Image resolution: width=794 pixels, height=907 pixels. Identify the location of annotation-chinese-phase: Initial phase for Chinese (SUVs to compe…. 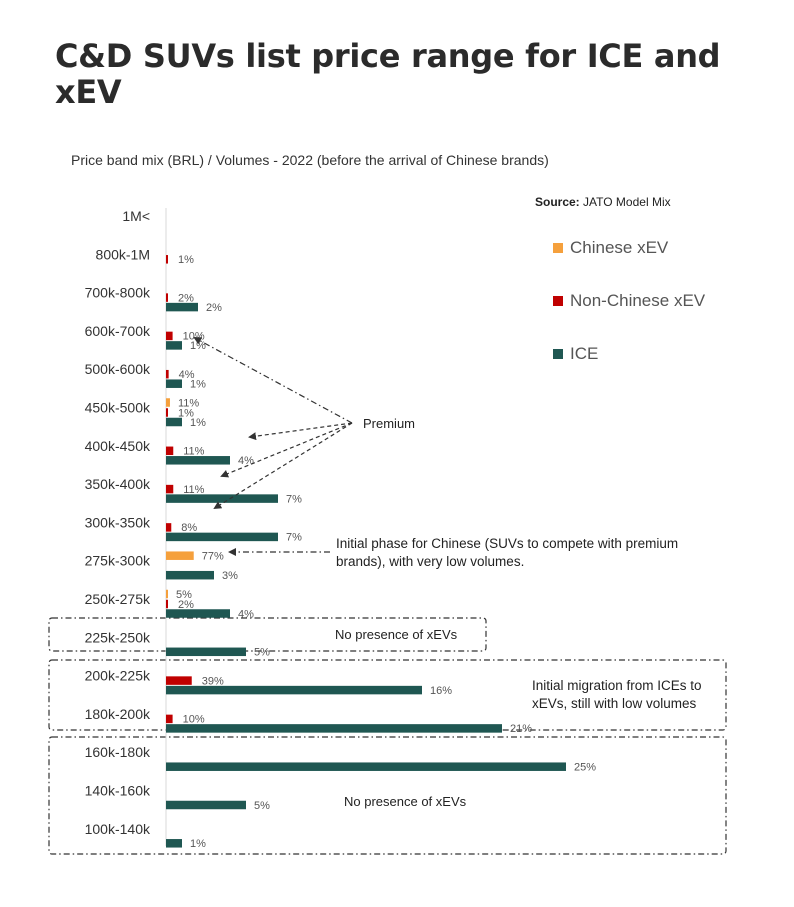
(507, 552).